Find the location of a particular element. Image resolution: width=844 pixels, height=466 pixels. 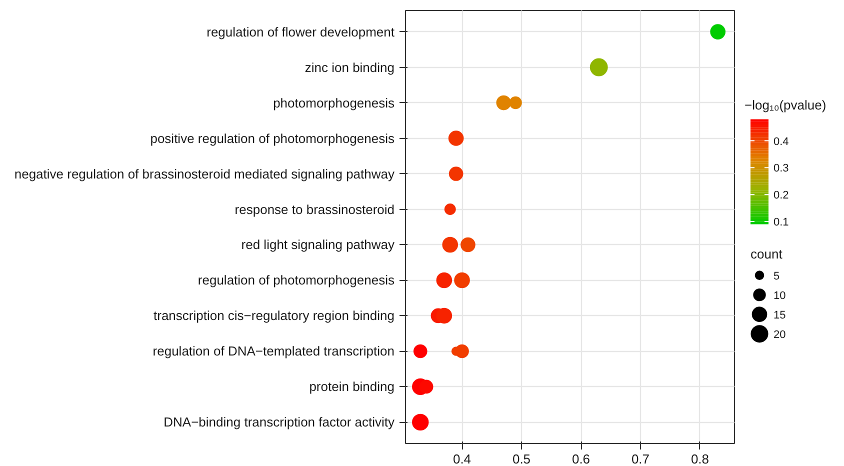

y-tick-label: red light signaling pathway is located at coordinates (318, 244).